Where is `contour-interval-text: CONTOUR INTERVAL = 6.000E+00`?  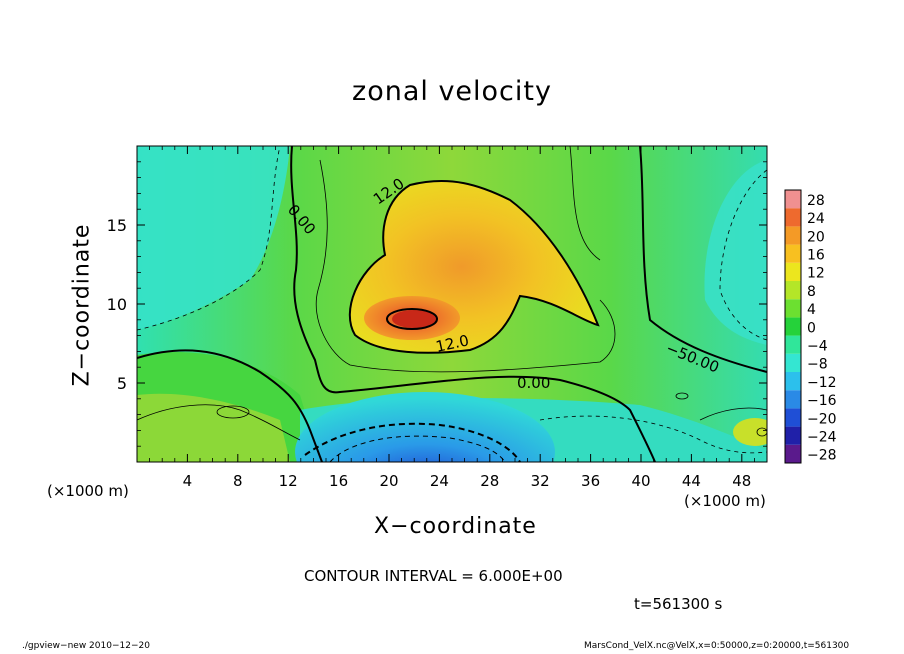
contour-interval-text: CONTOUR INTERVAL = 6.000E+00 is located at coordinates (433, 576).